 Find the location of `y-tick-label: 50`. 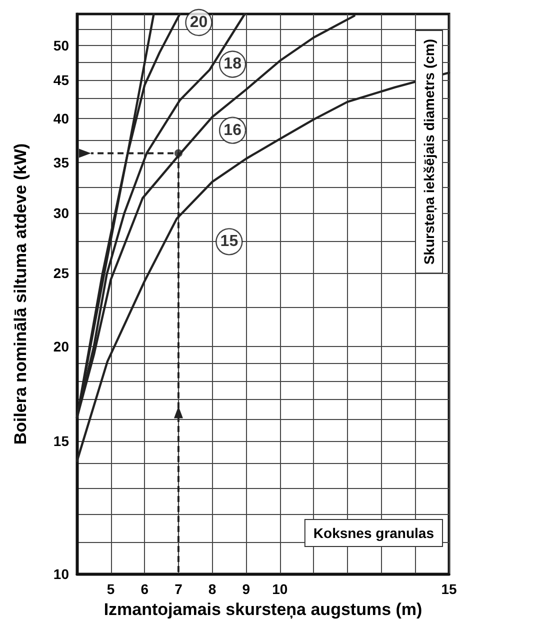

y-tick-label: 50 is located at coordinates (61, 45).